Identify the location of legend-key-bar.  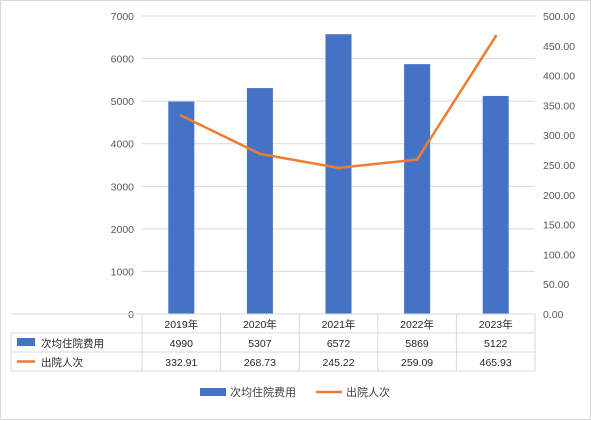
(213, 392).